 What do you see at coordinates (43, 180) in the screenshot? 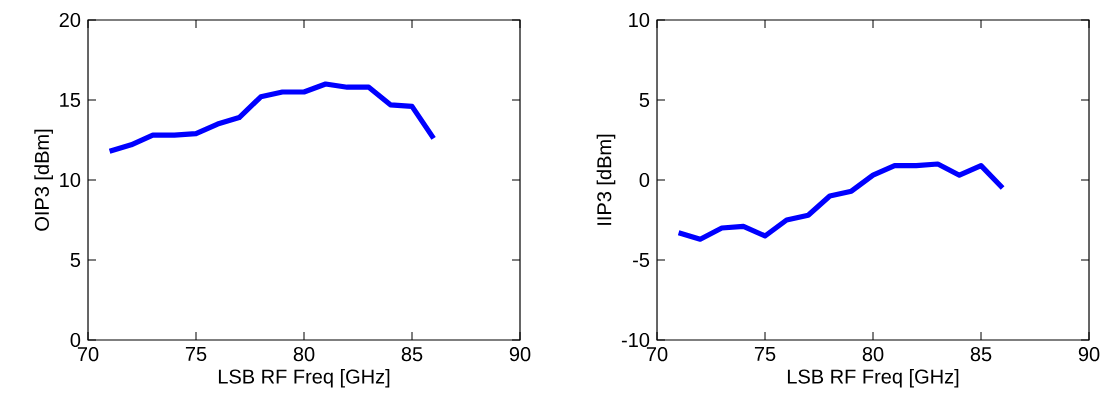
I see `y-axis-title: OIP3 [dBm]` at bounding box center [43, 180].